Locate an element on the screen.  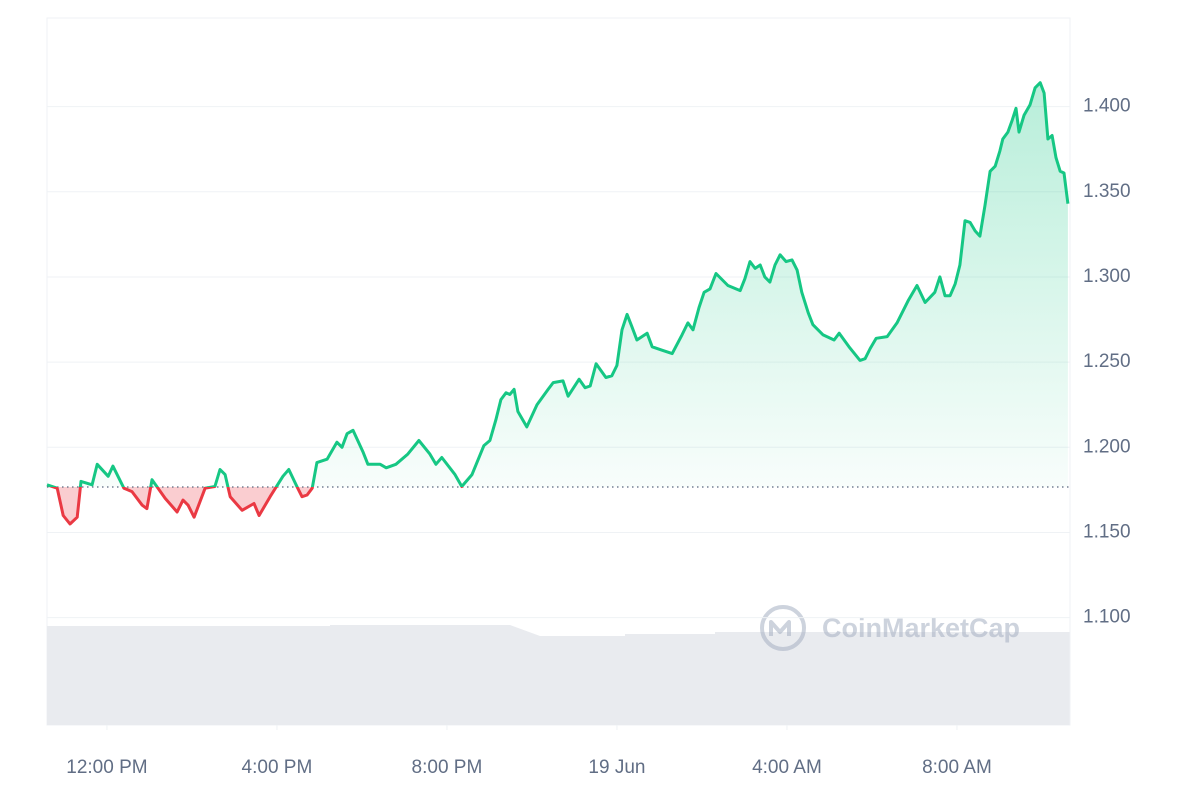
x-tick-label: 12:00 PM is located at coordinates (106, 767).